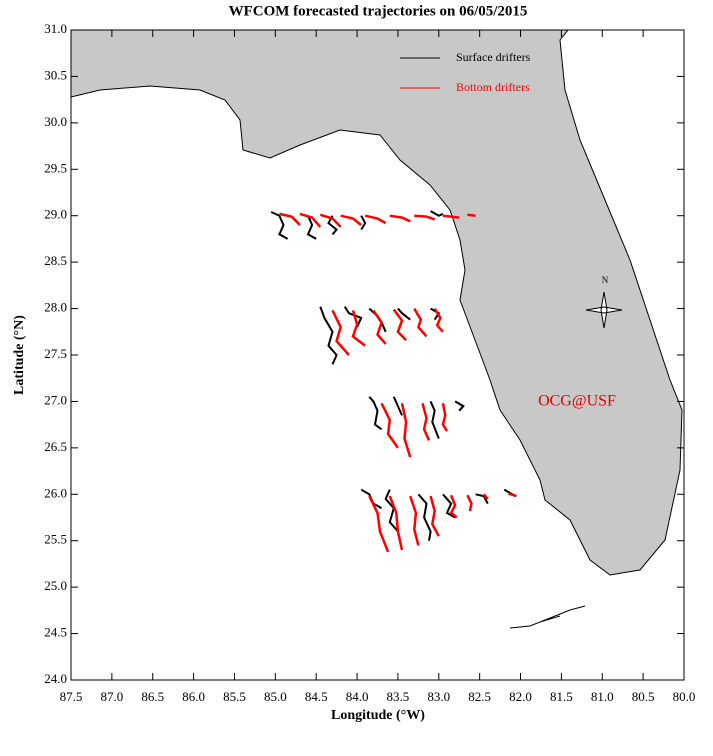 This screenshot has width=713, height=756. Describe the element at coordinates (55, 307) in the screenshot. I see `y-tick-label: 28.0` at that location.